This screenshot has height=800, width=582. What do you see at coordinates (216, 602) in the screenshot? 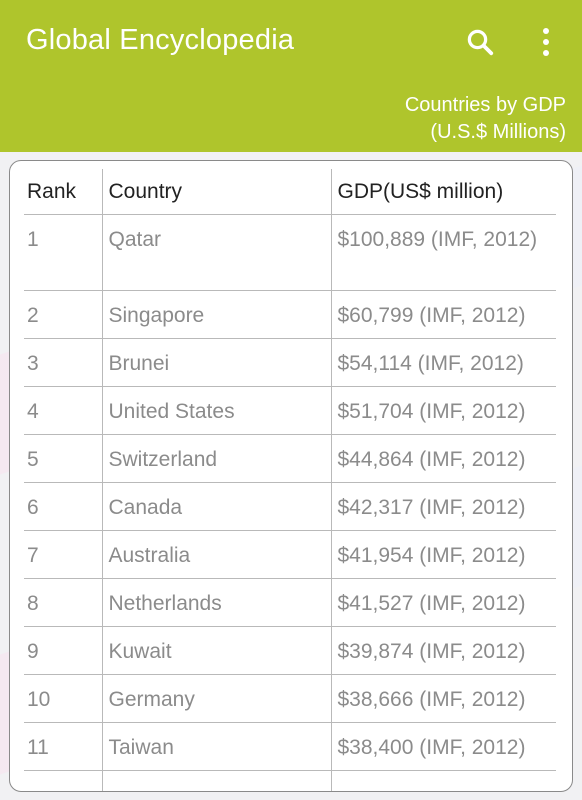
I see `country-cell: Netherlands` at bounding box center [216, 602].